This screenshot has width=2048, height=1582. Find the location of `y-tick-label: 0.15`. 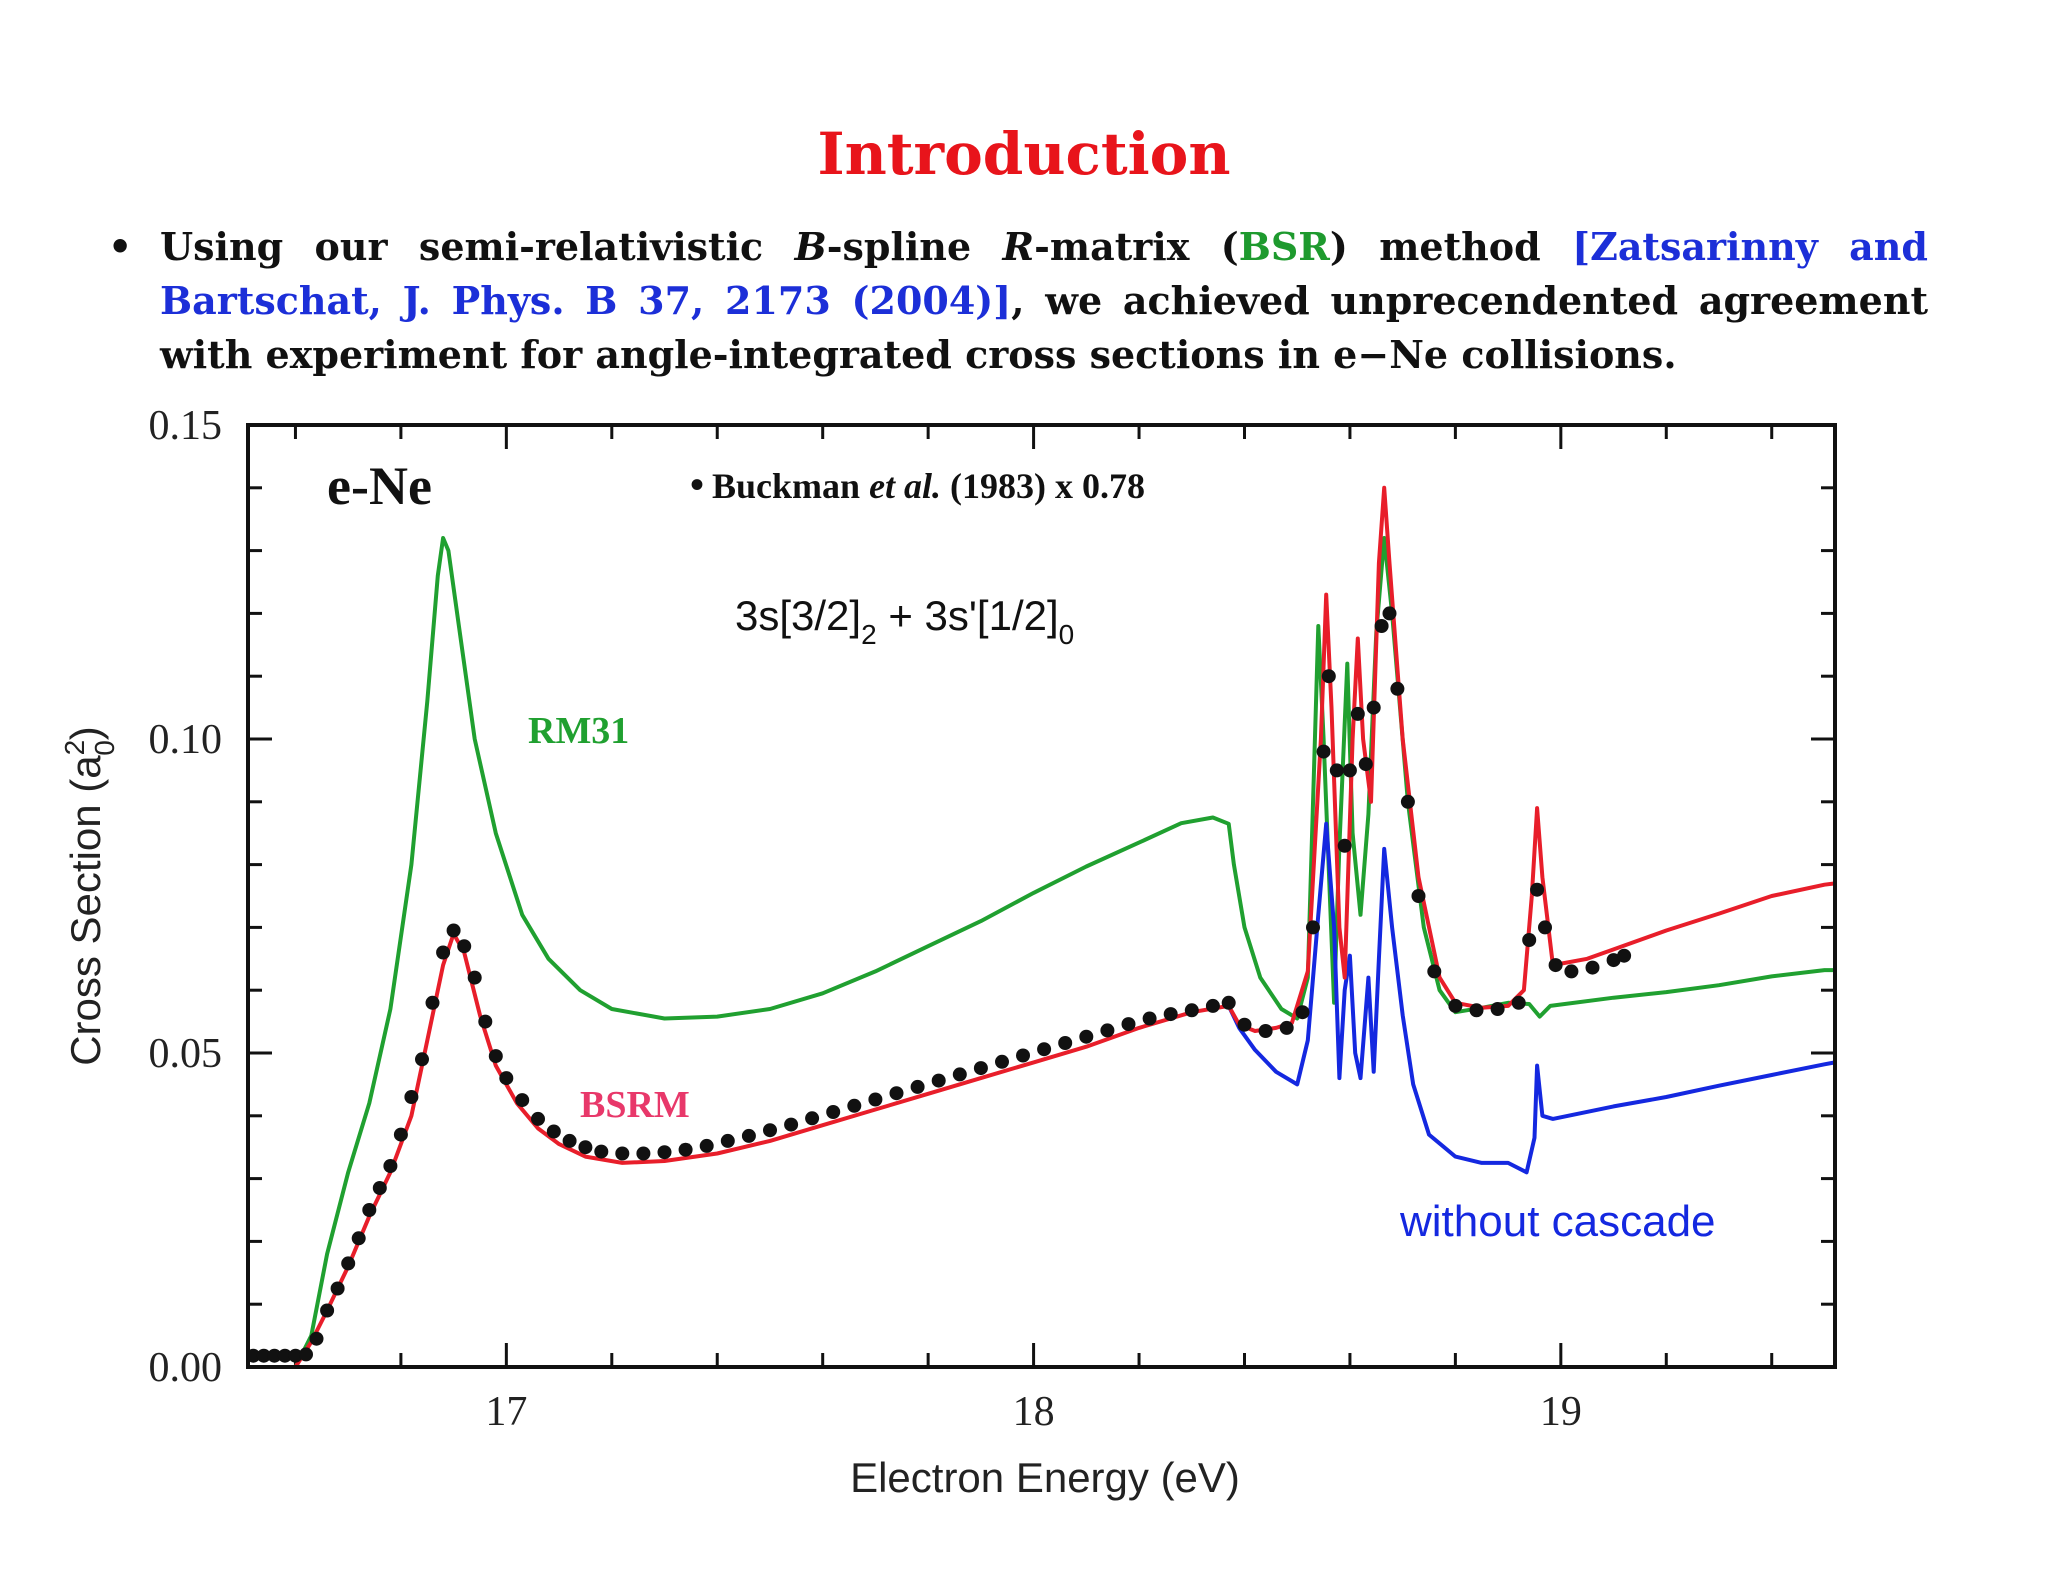

y-tick-label: 0.15 is located at coordinates (186, 426).